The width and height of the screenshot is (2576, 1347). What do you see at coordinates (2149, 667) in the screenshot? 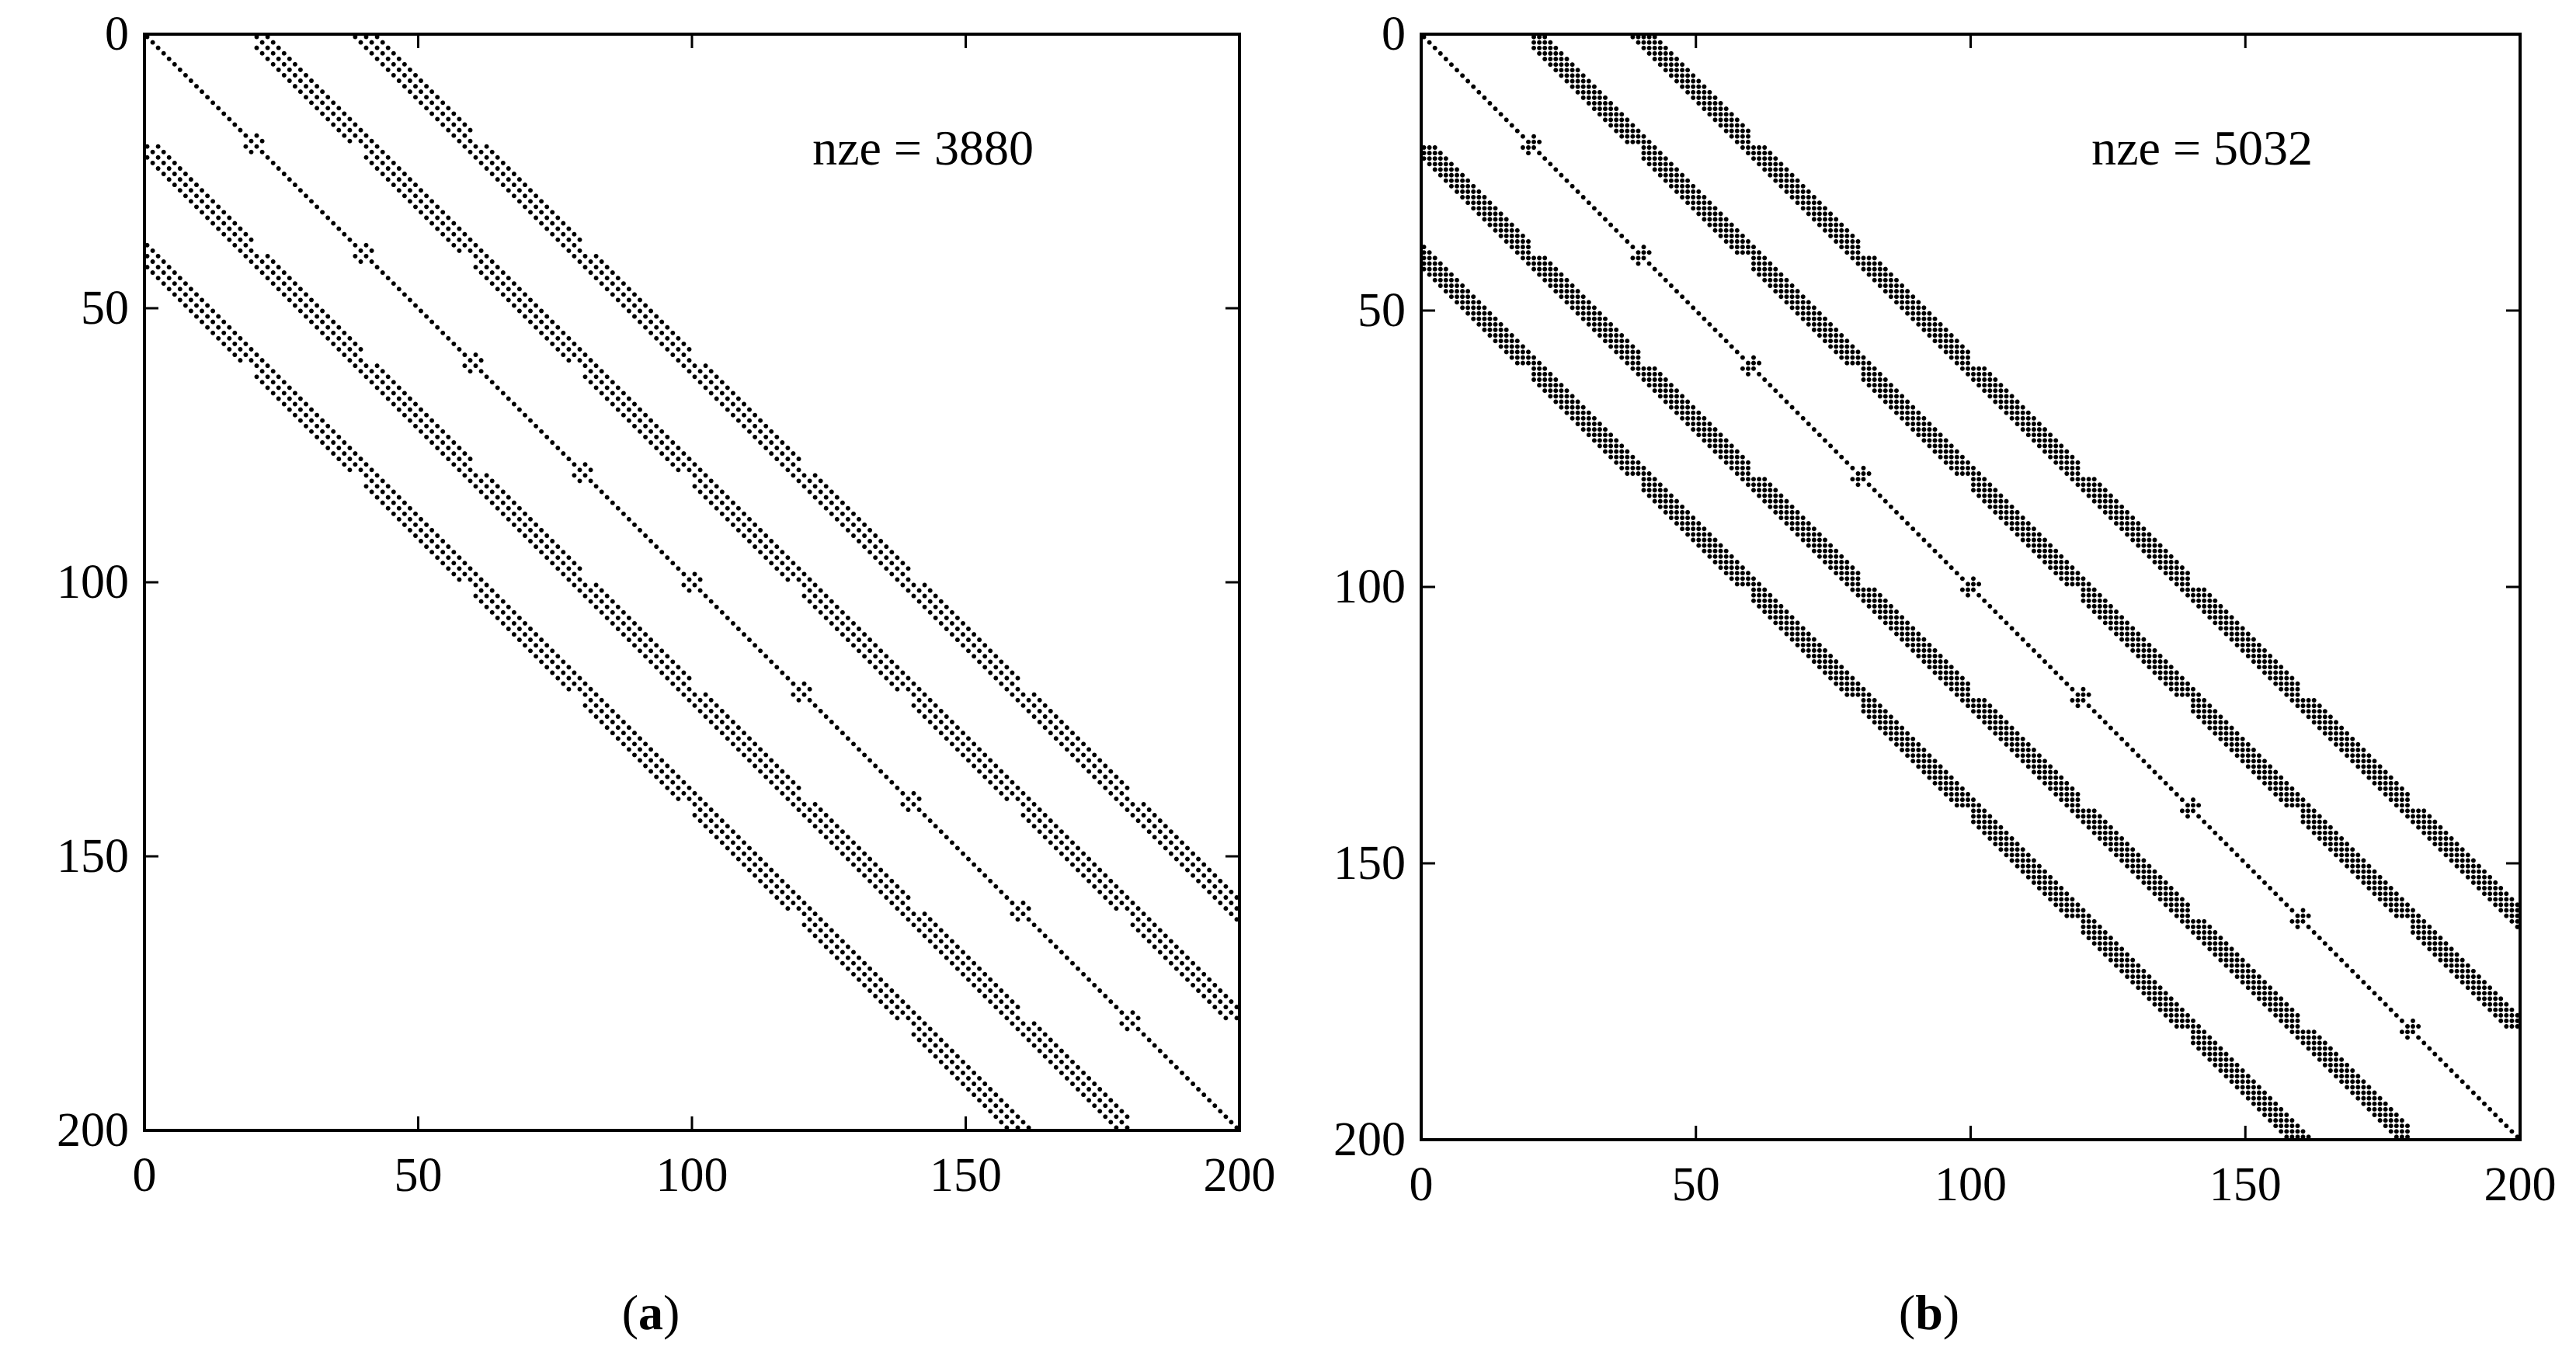
I see `nonzero-b-2078` at bounding box center [2149, 667].